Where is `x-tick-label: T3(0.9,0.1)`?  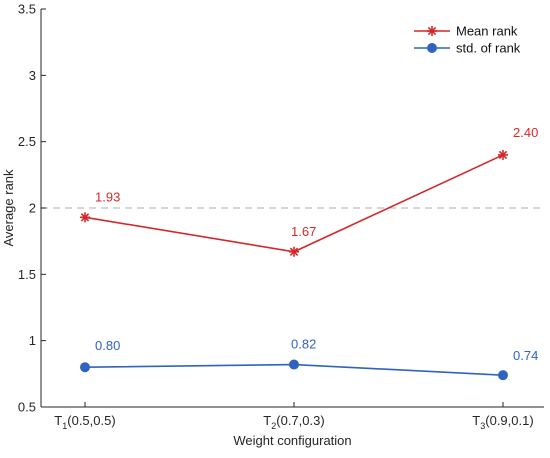
x-tick-label: T3(0.9,0.1) is located at coordinates (502, 422).